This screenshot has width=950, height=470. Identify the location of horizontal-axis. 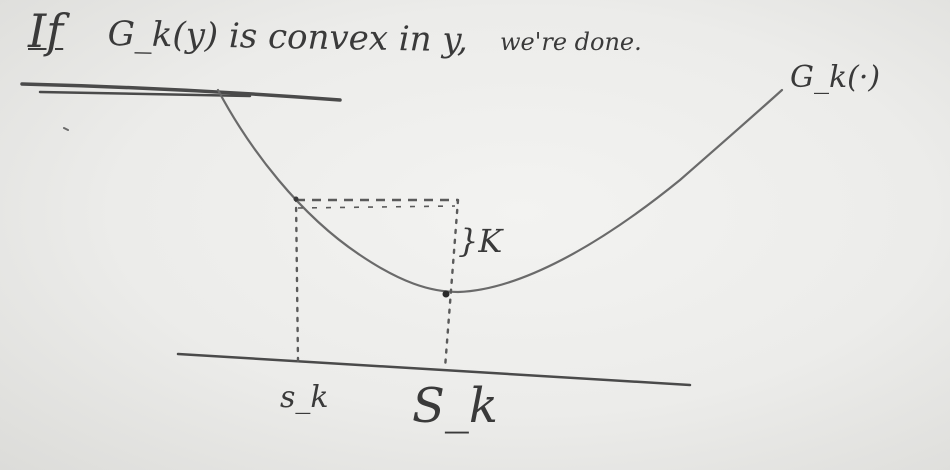
(434, 369).